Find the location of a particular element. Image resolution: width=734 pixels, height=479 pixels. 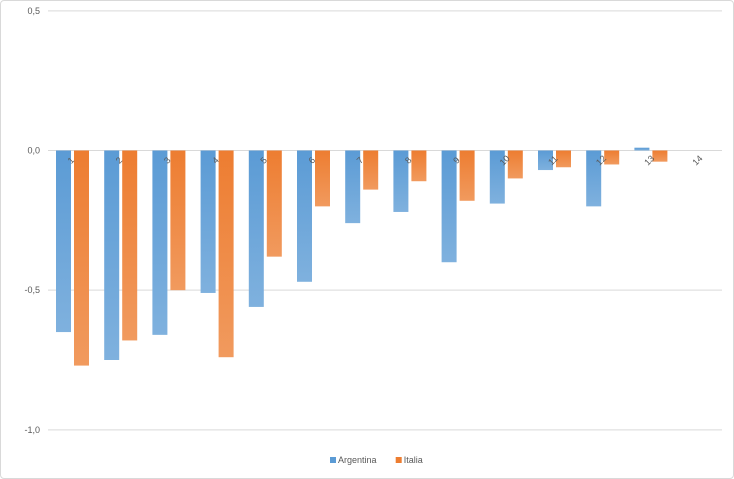

x-category-label: 2 is located at coordinates (119, 160).